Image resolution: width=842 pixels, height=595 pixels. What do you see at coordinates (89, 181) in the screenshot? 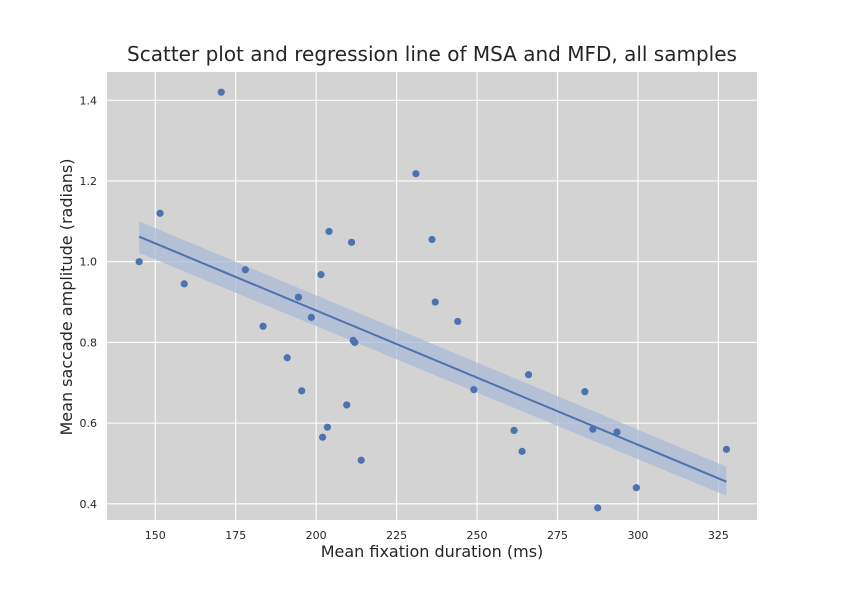
I see `y-tick-label: 1.2` at bounding box center [89, 181].